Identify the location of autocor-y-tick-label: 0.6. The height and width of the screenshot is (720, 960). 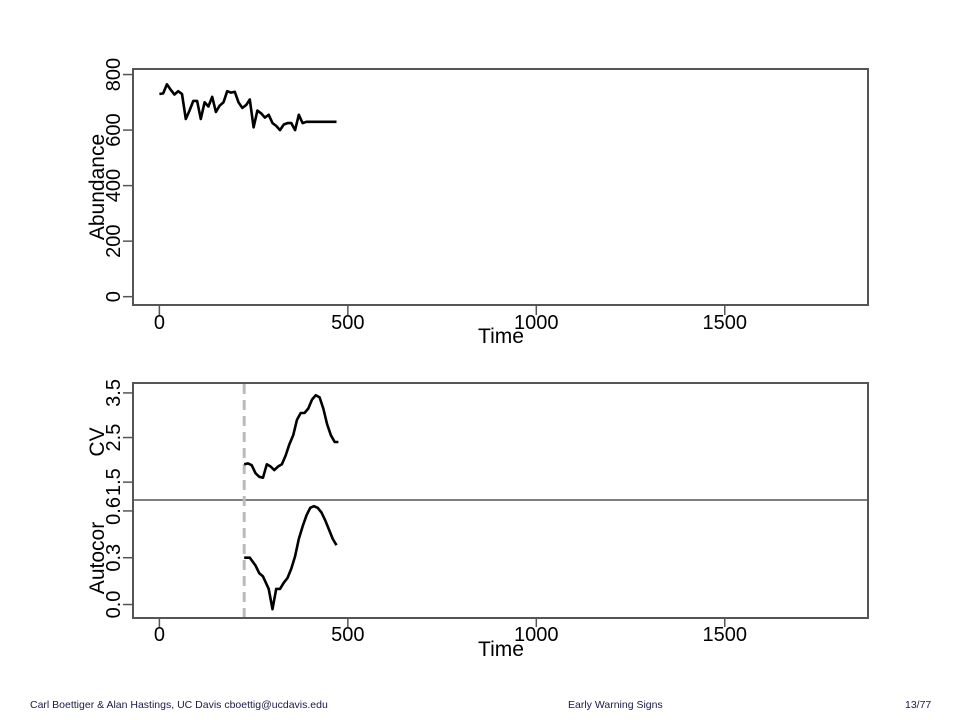
(114, 511).